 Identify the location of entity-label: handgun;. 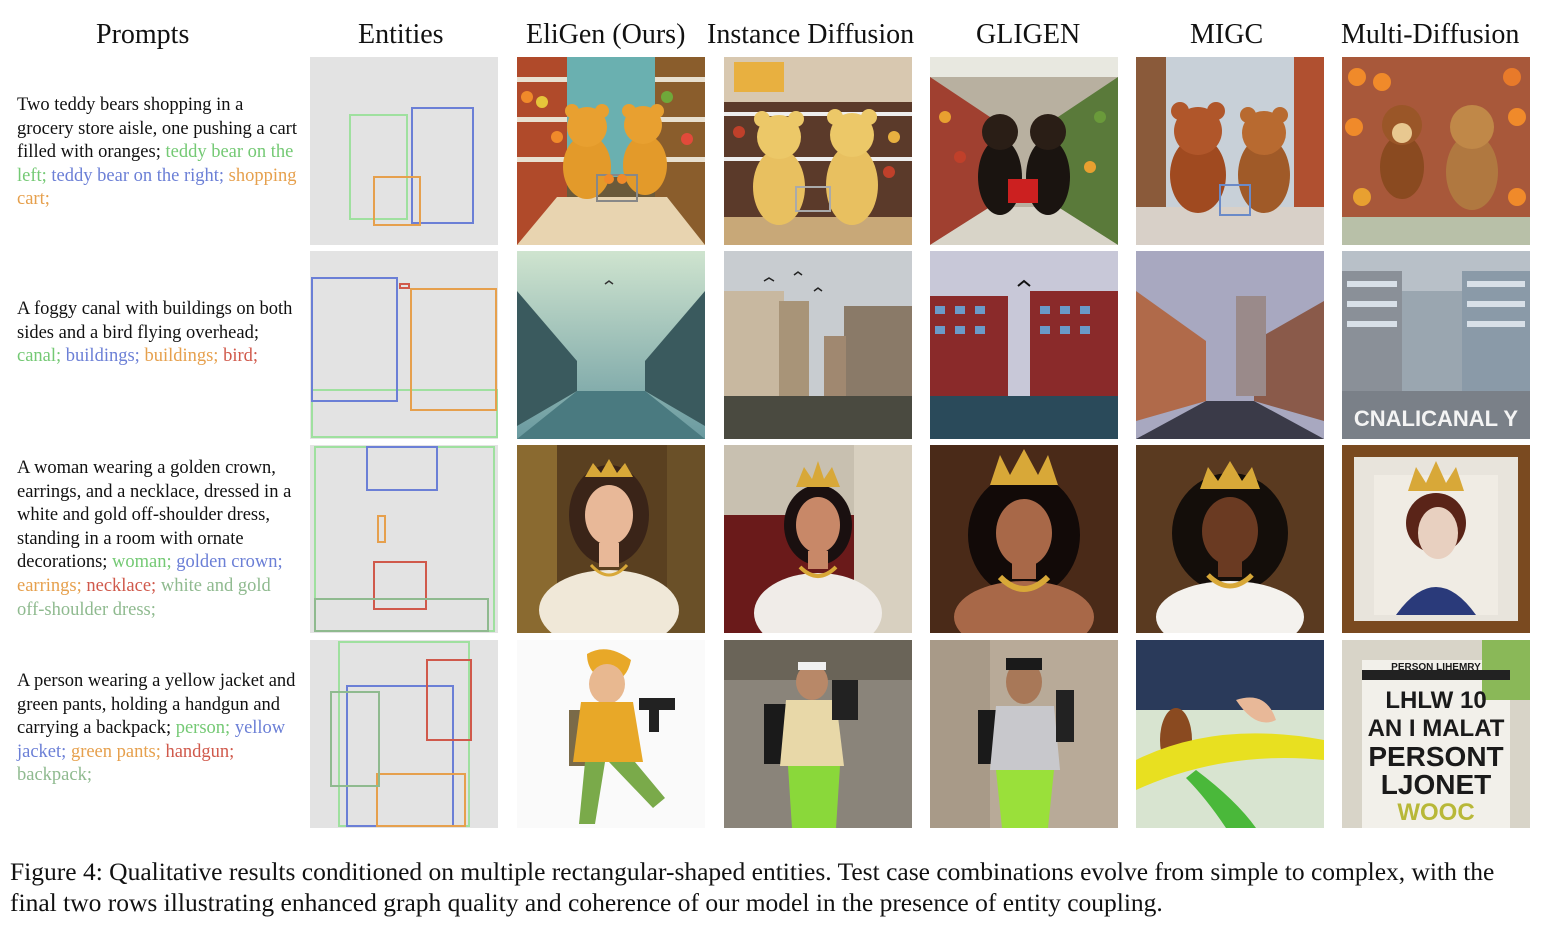
(200, 751).